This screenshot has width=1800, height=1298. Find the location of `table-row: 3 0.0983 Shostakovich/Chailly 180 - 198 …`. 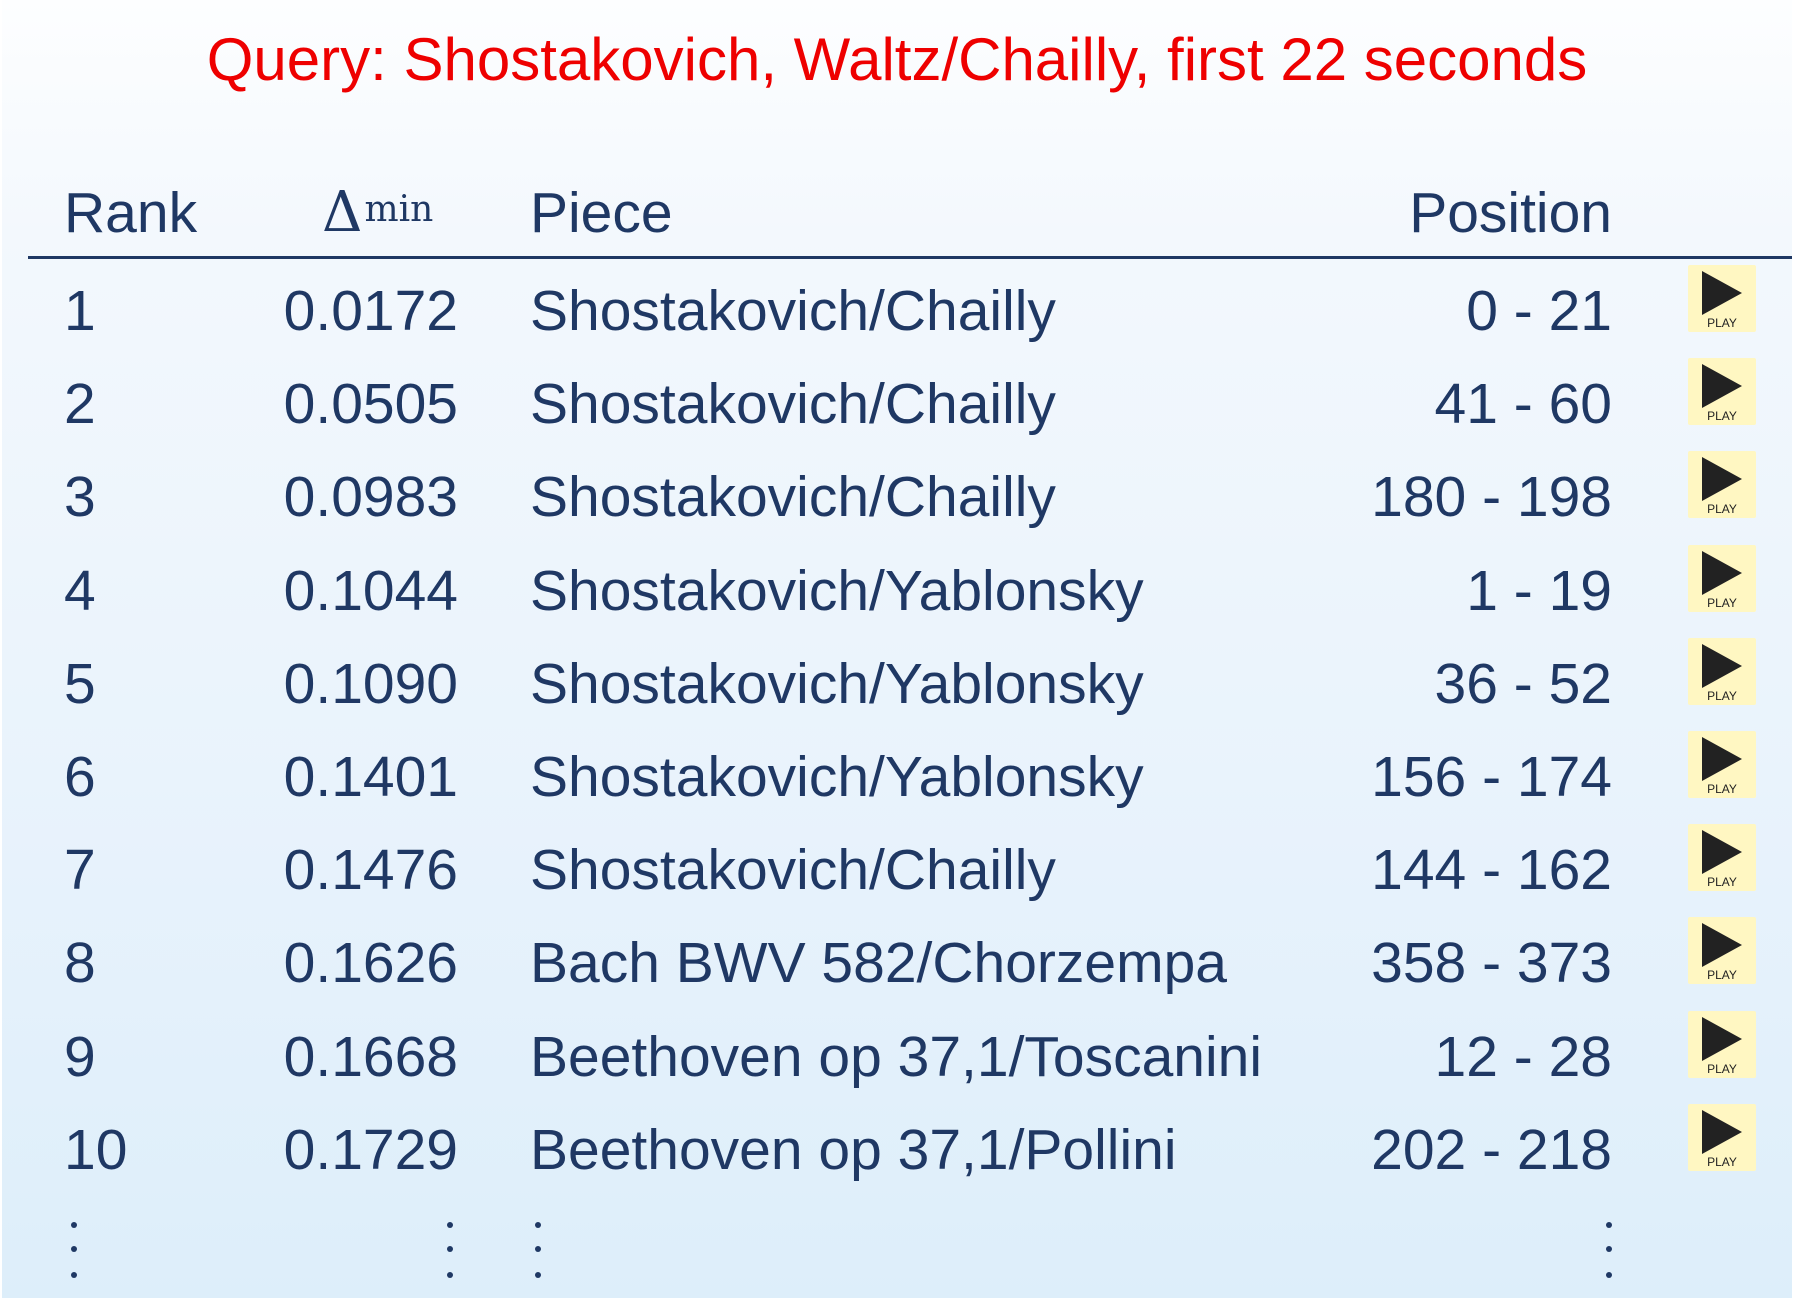

table-row: 3 0.0983 Shostakovich/Chailly 180 - 198 … is located at coordinates (897, 497).